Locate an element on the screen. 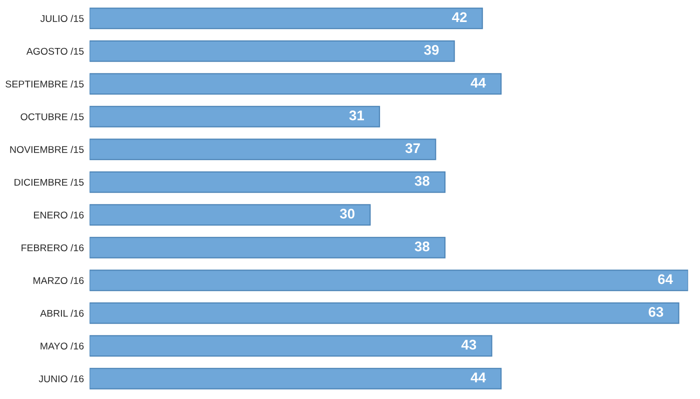  y-tick-label: JULIO /15 is located at coordinates (62, 18).